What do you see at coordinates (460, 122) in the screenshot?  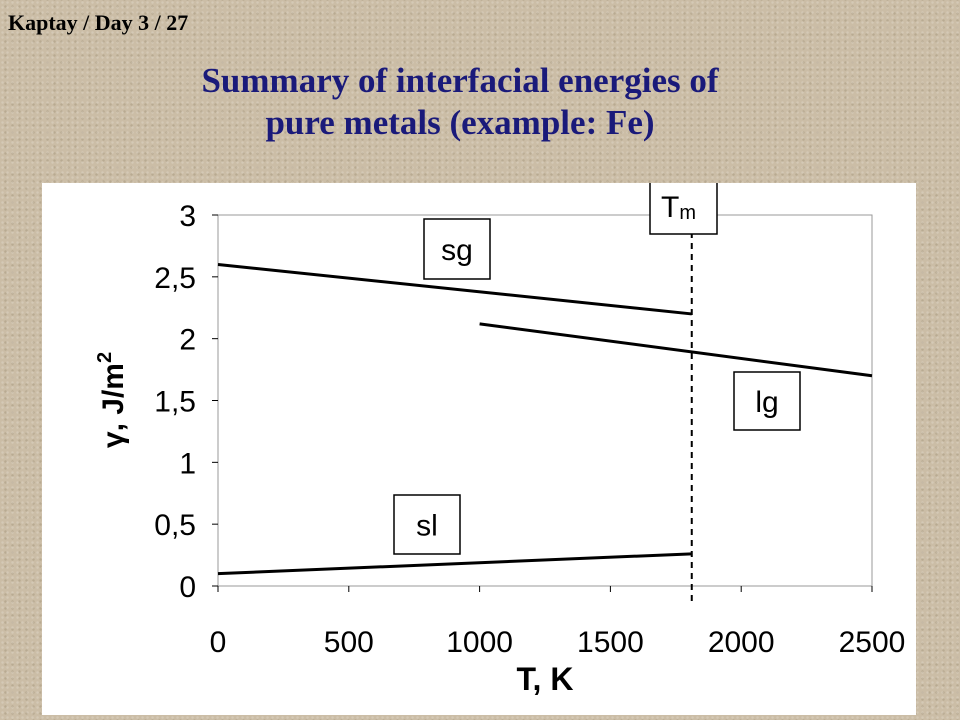 I see `slide-title-line-2: pure metals (example: Fe)` at bounding box center [460, 122].